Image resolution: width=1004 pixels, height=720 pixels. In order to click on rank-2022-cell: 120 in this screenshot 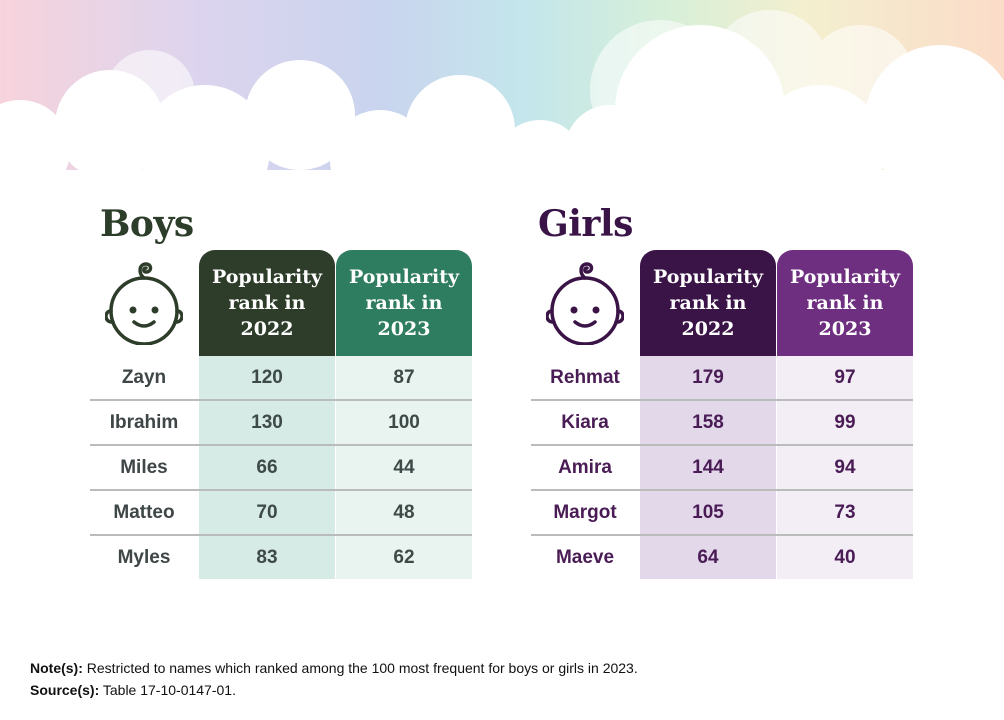, I will do `click(267, 377)`.